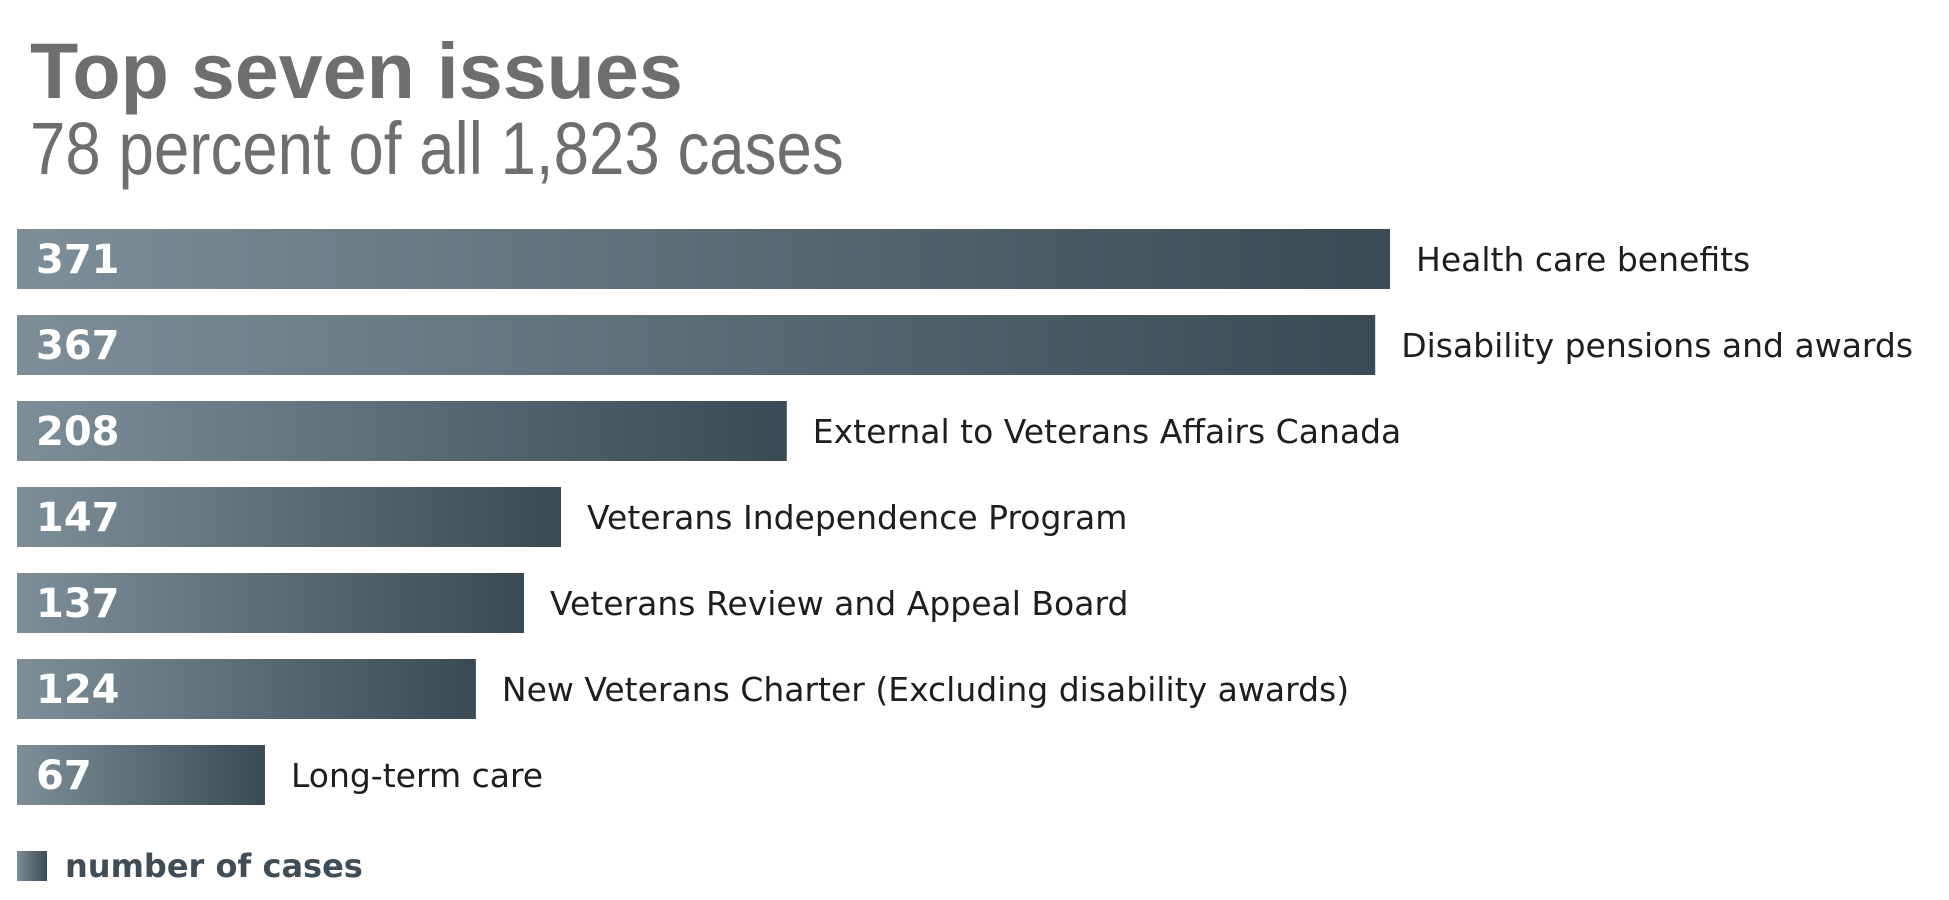 The height and width of the screenshot is (900, 1949). Describe the element at coordinates (356, 70) in the screenshot. I see `chart-title: Top seven issues` at that location.